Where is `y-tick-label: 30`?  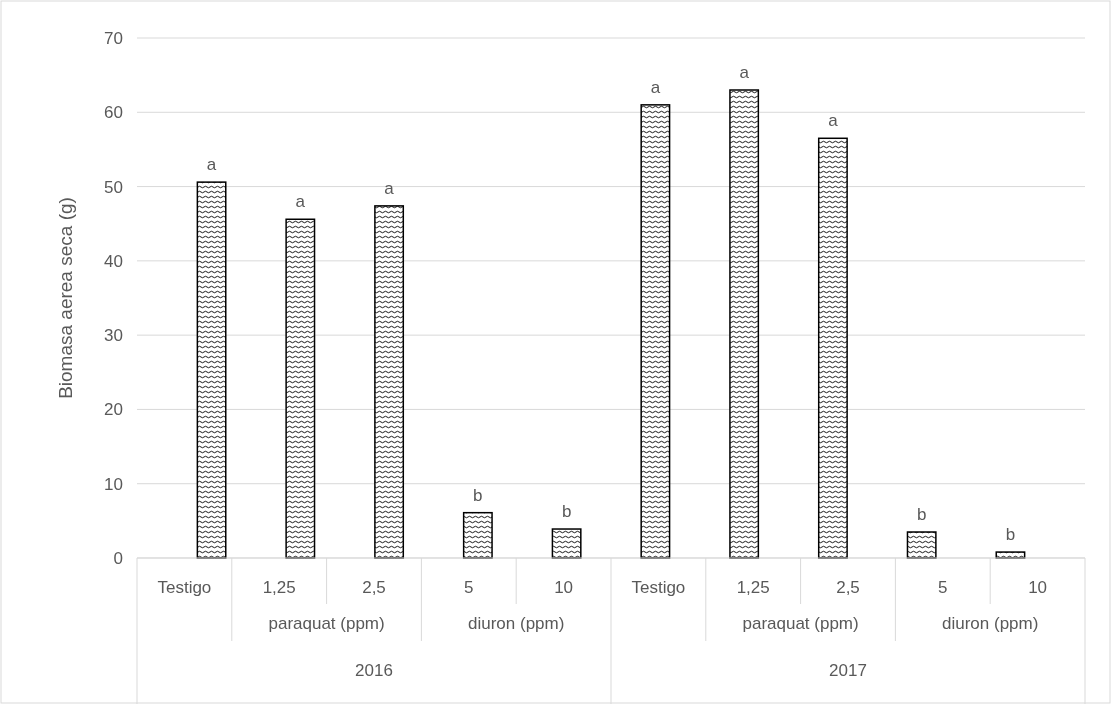 y-tick-label: 30 is located at coordinates (113, 336).